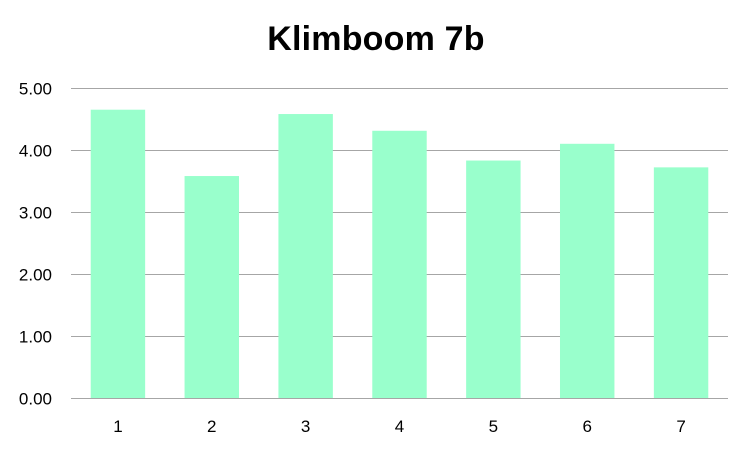  What do you see at coordinates (35, 275) in the screenshot?
I see `y-tick-label: 2.00` at bounding box center [35, 275].